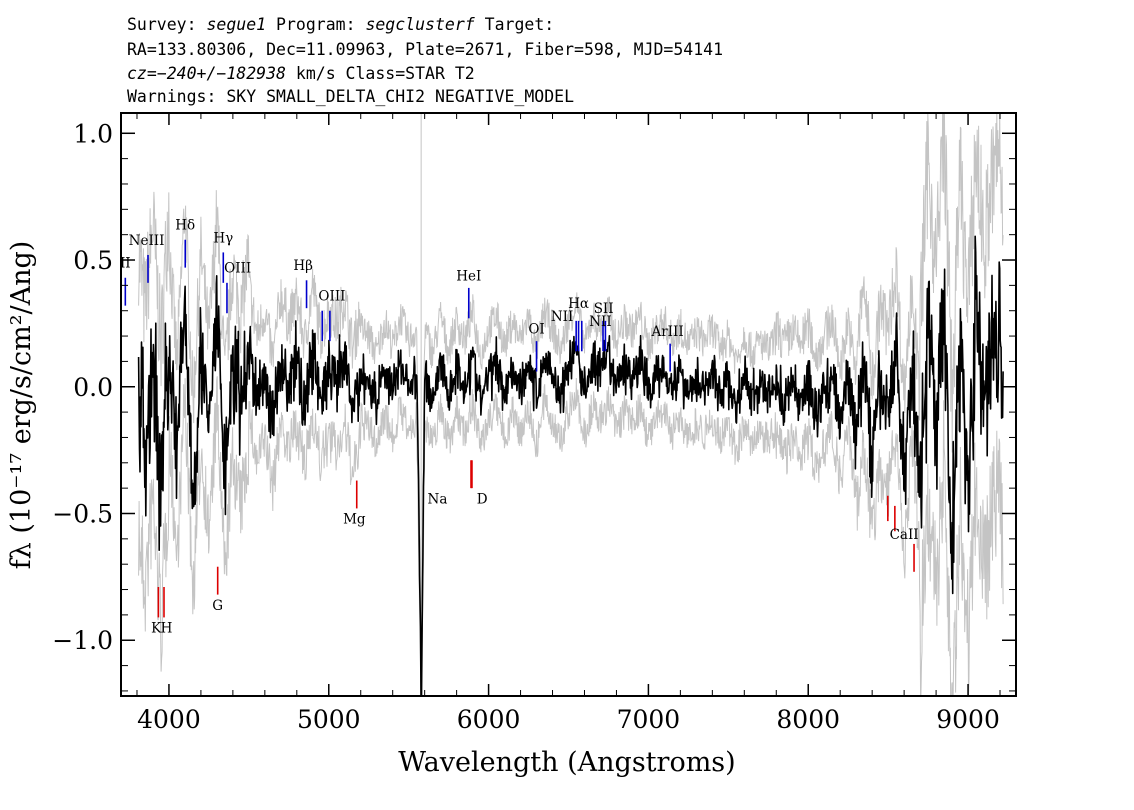 The image size is (1134, 810). I want to click on absorption-line-label: CaII, so click(904, 535).